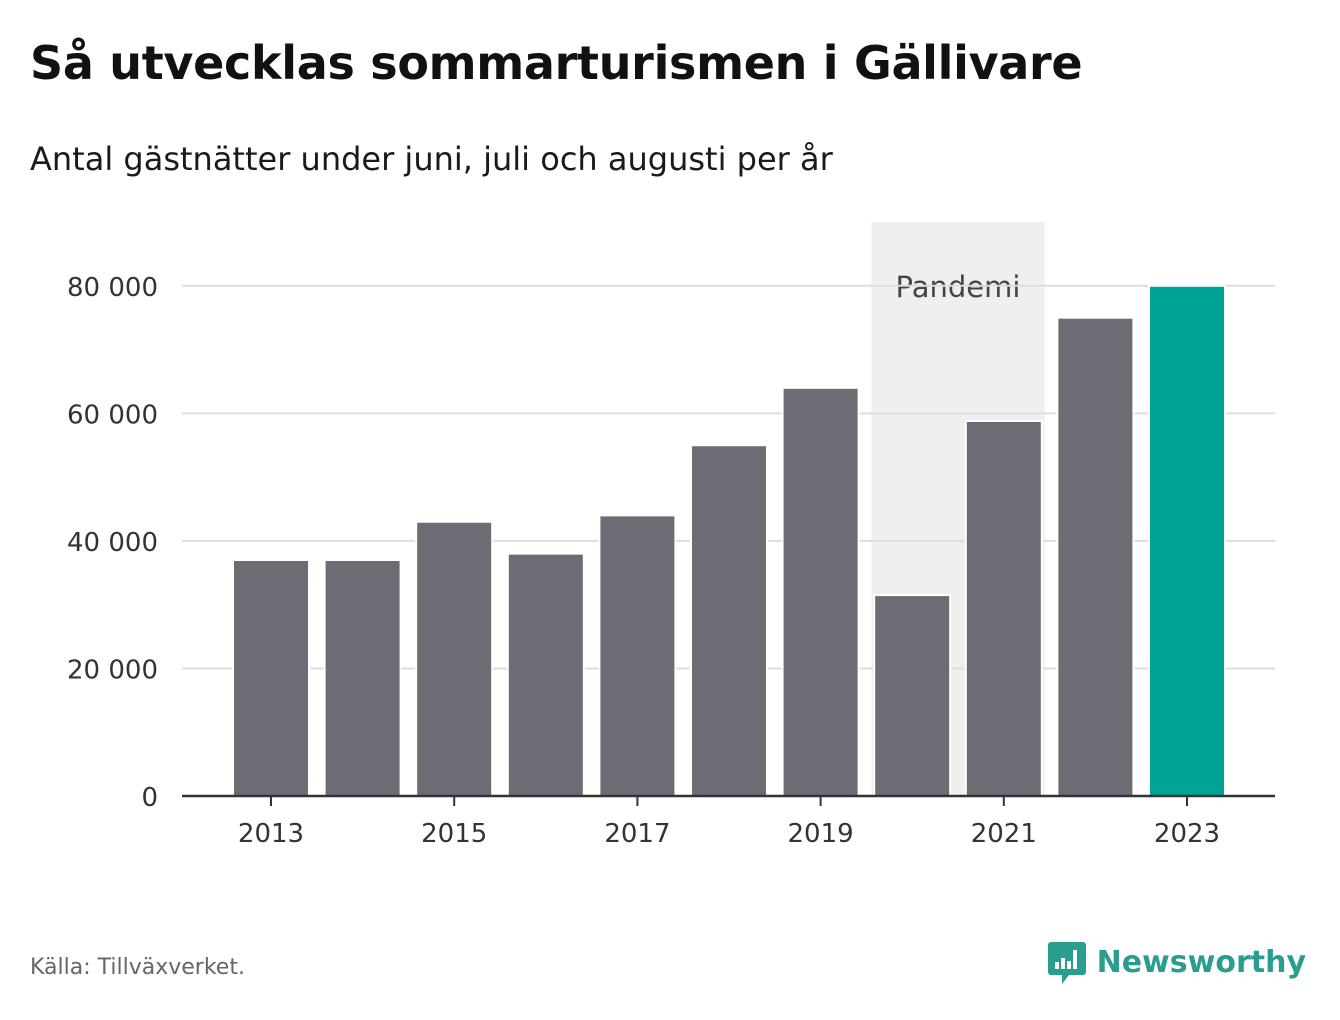 The width and height of the screenshot is (1340, 1020). Describe the element at coordinates (1201, 962) in the screenshot. I see `brand-name: Newsworthy` at that location.